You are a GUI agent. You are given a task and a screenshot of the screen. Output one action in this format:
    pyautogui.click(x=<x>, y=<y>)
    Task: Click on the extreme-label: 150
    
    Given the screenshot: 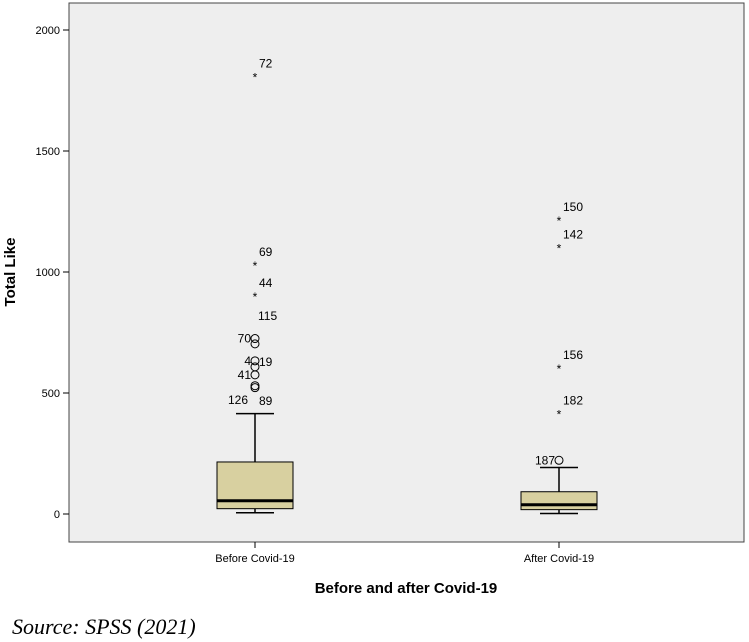 What is the action you would take?
    pyautogui.click(x=573, y=207)
    